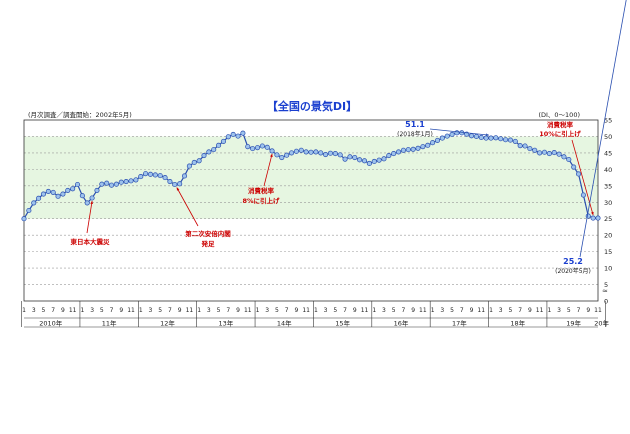 The image size is (630, 434). I want to click on annotation-abe-label: 第二次安倍内閣, so click(208, 233).